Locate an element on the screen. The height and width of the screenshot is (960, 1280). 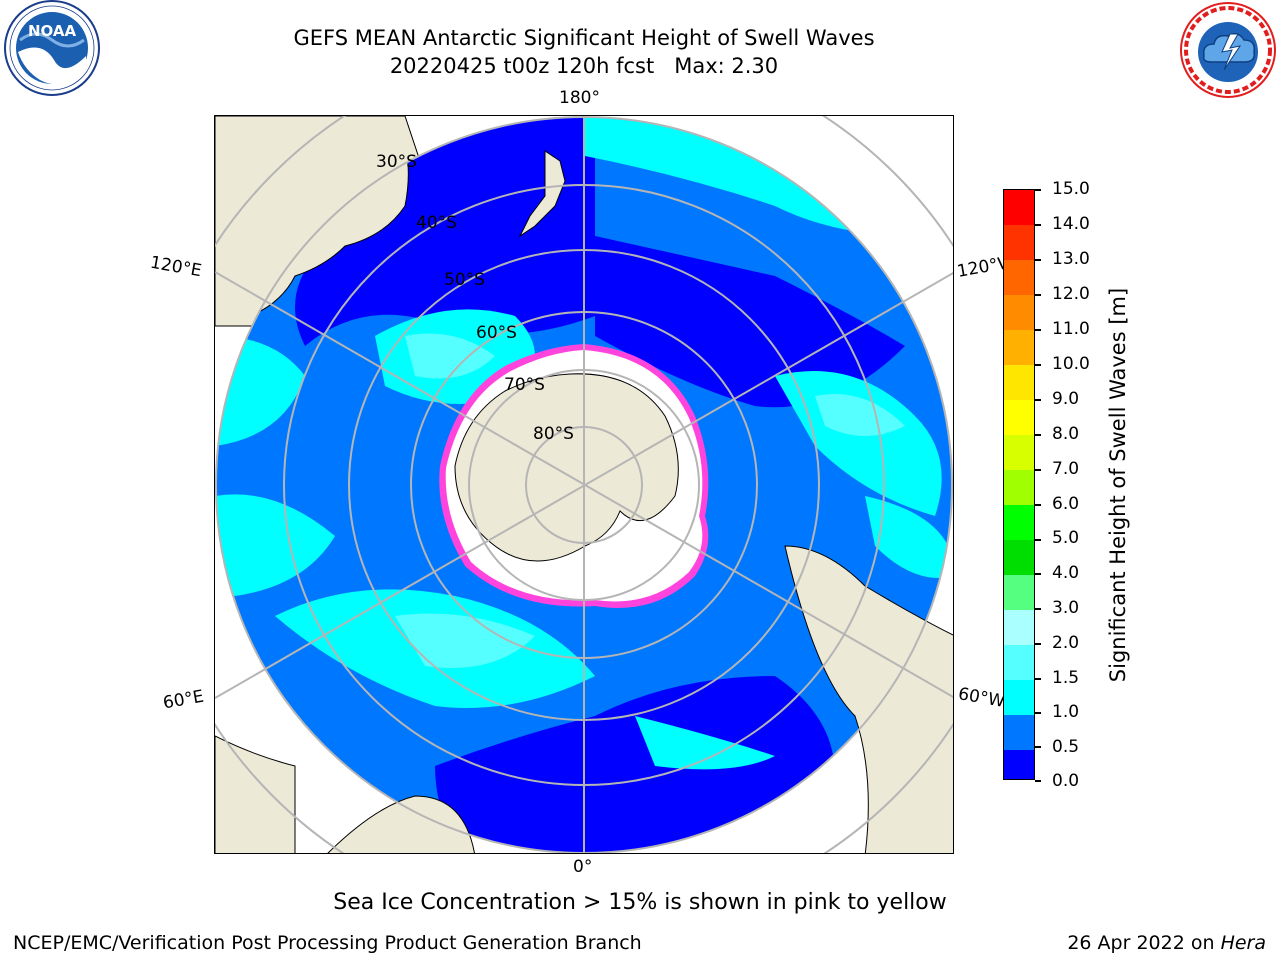
lon-label-60w: 60°W is located at coordinates (981, 698).